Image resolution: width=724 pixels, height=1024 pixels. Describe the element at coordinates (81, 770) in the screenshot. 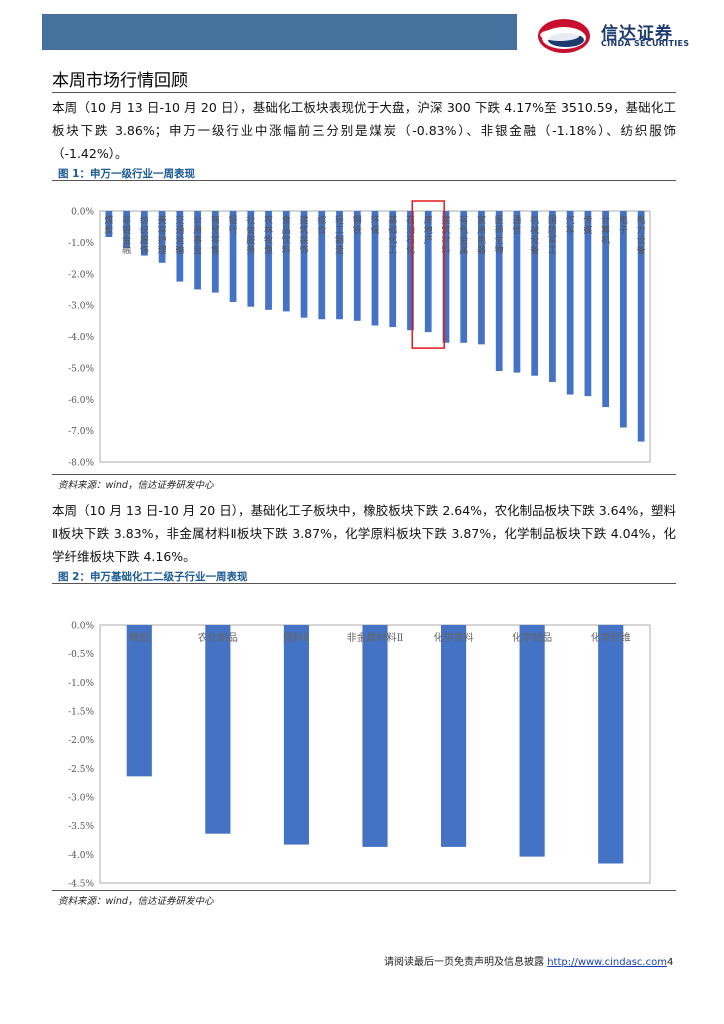

I see `y-tick-label: -2.5%` at that location.